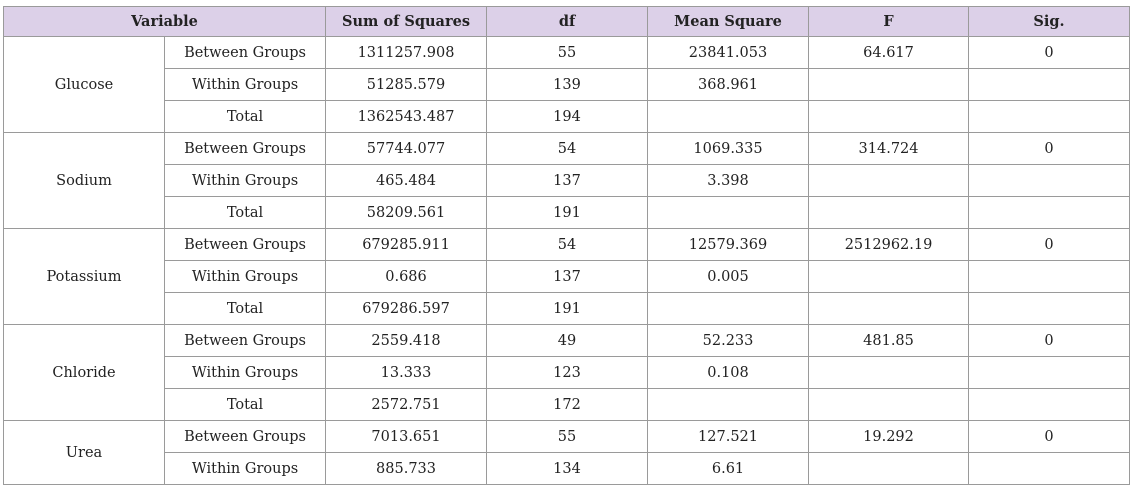 This screenshot has height=491, width=1132. What do you see at coordinates (406, 148) in the screenshot?
I see `ss-cell: 57744.077` at bounding box center [406, 148].